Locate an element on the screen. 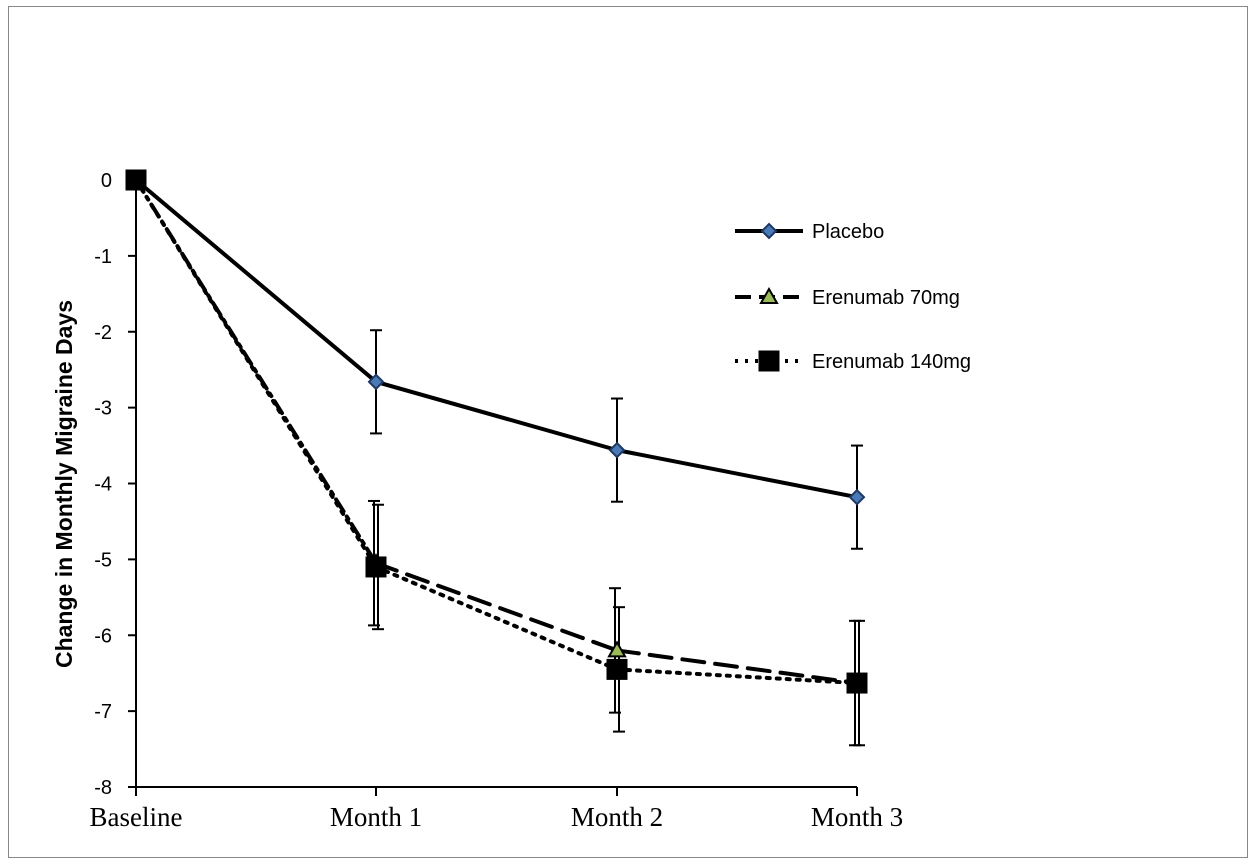 Image resolution: width=1257 pixels, height=865 pixels. y-tick-label: -6 is located at coordinates (103, 636).